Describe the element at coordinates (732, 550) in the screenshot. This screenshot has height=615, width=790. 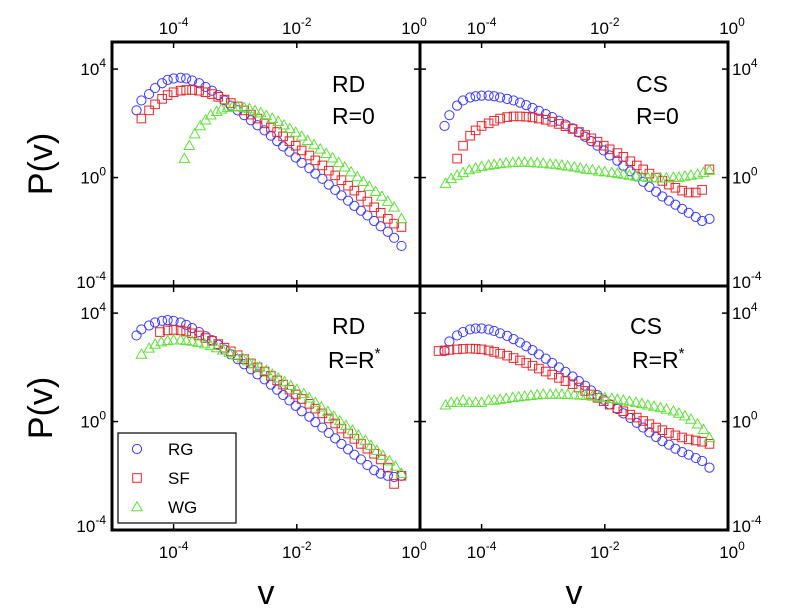
I see `x-tick-label: 100` at that location.